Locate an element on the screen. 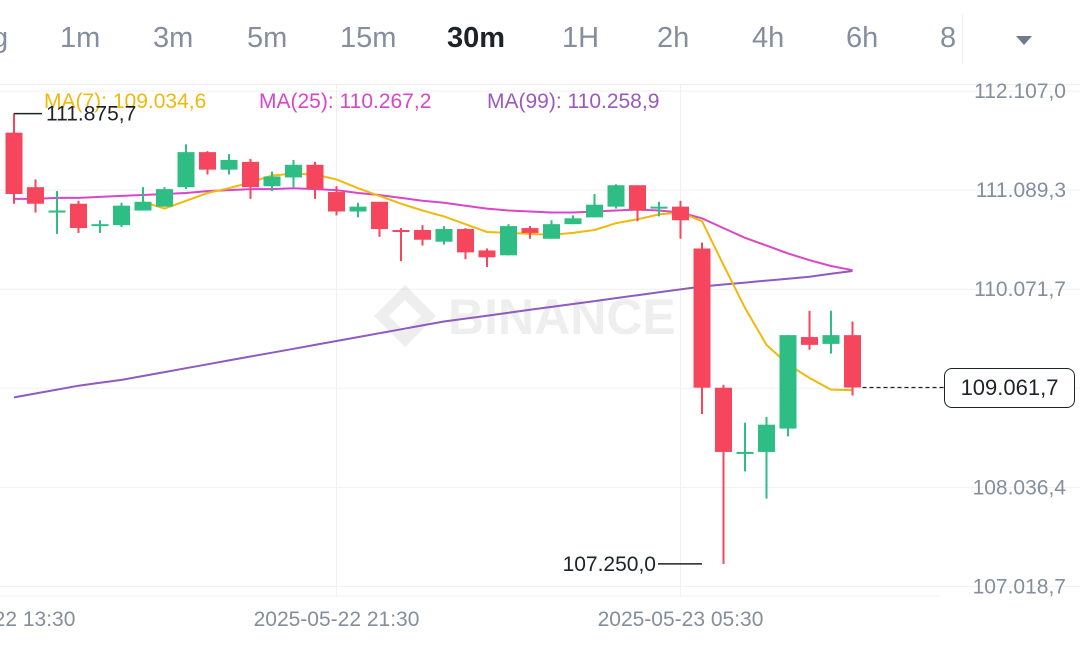 This screenshot has width=1080, height=653. binance-logo-inner is located at coordinates (405, 316).